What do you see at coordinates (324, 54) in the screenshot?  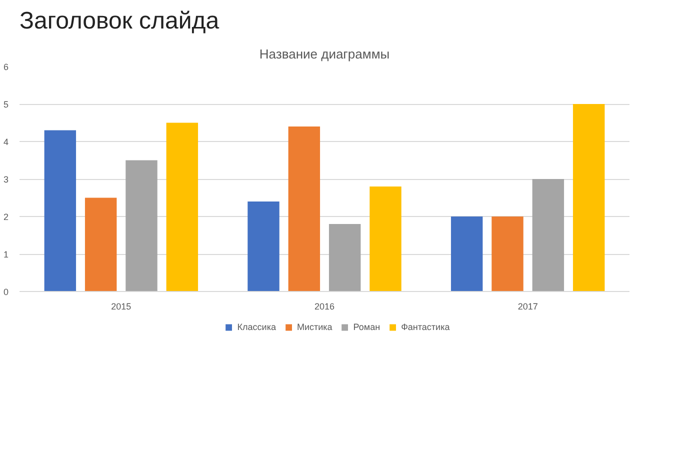 I see `chart-title: Название диаграммы` at bounding box center [324, 54].